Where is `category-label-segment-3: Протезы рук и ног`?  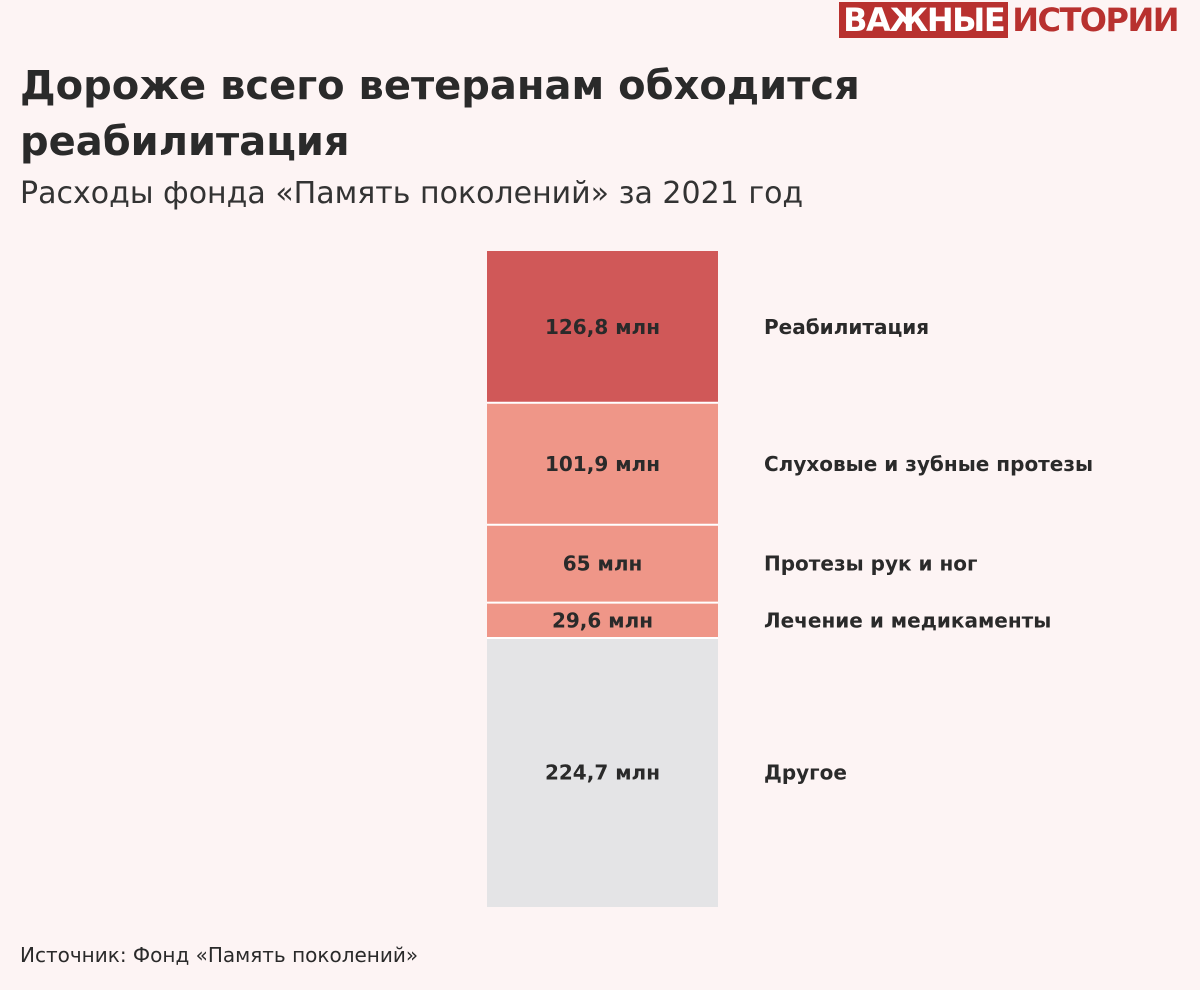
category-label-segment-3: Протезы рук и ног is located at coordinates (871, 564).